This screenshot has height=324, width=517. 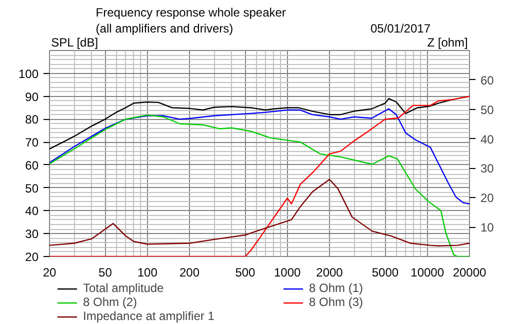 What do you see at coordinates (32, 165) in the screenshot?
I see `y-tick-label: 60` at bounding box center [32, 165].